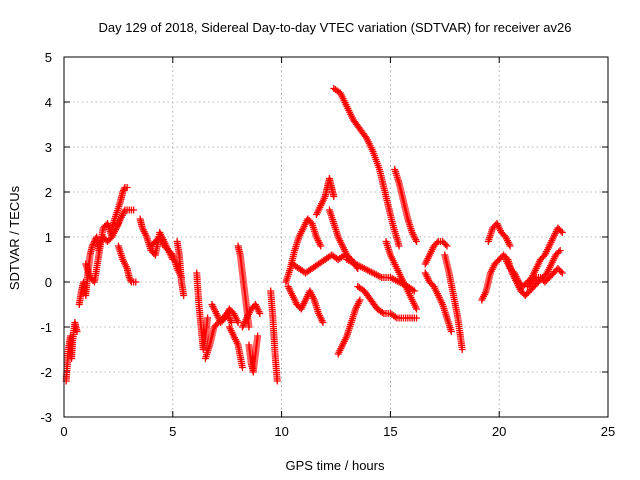 This screenshot has width=640, height=480. I want to click on y-tick-label: -3, so click(46, 417).